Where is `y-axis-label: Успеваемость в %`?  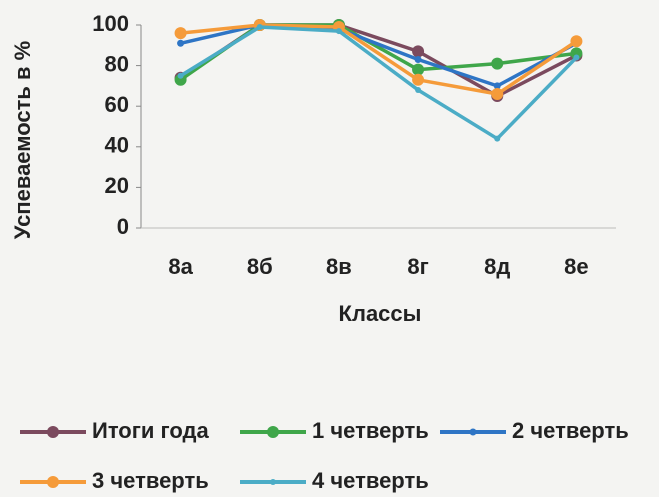
y-axis-label: Успеваемость в % is located at coordinates (22, 140).